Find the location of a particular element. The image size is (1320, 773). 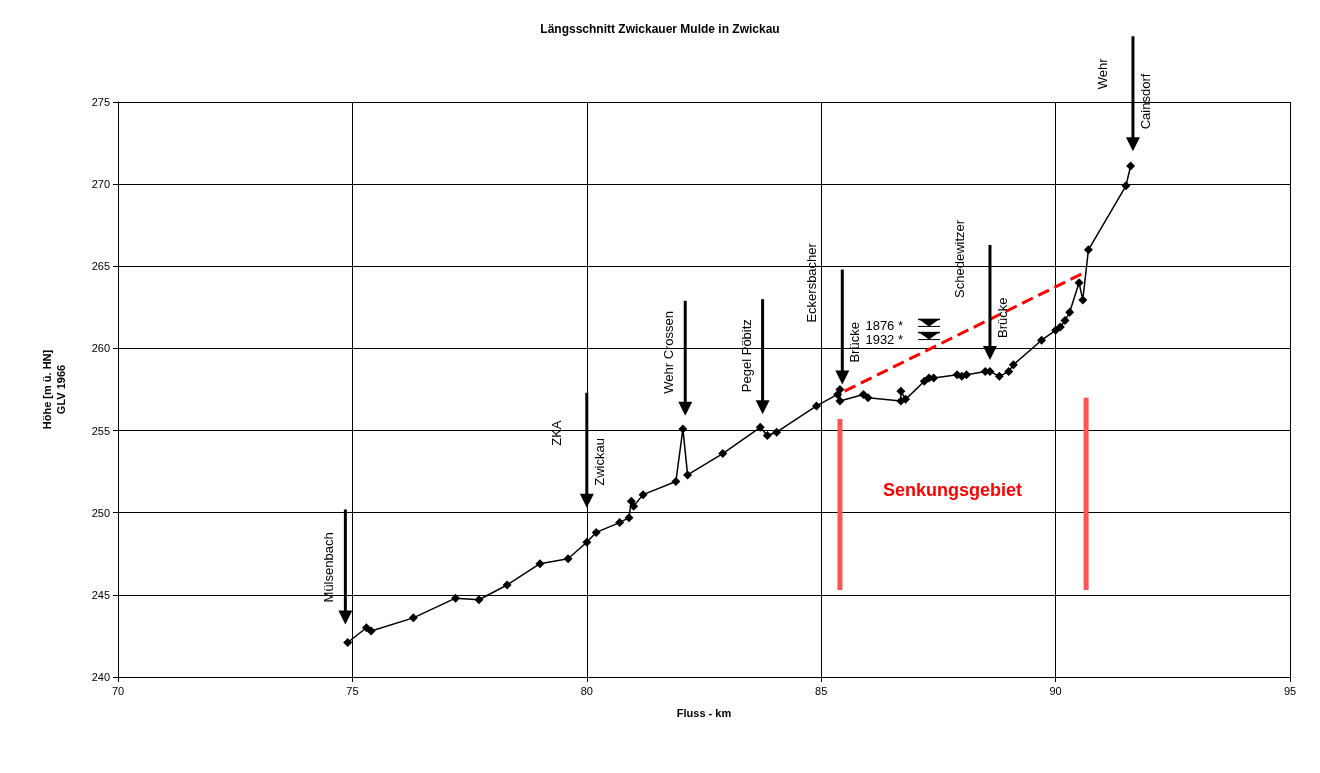

x-axis-title: Fluss - km is located at coordinates (704, 712).